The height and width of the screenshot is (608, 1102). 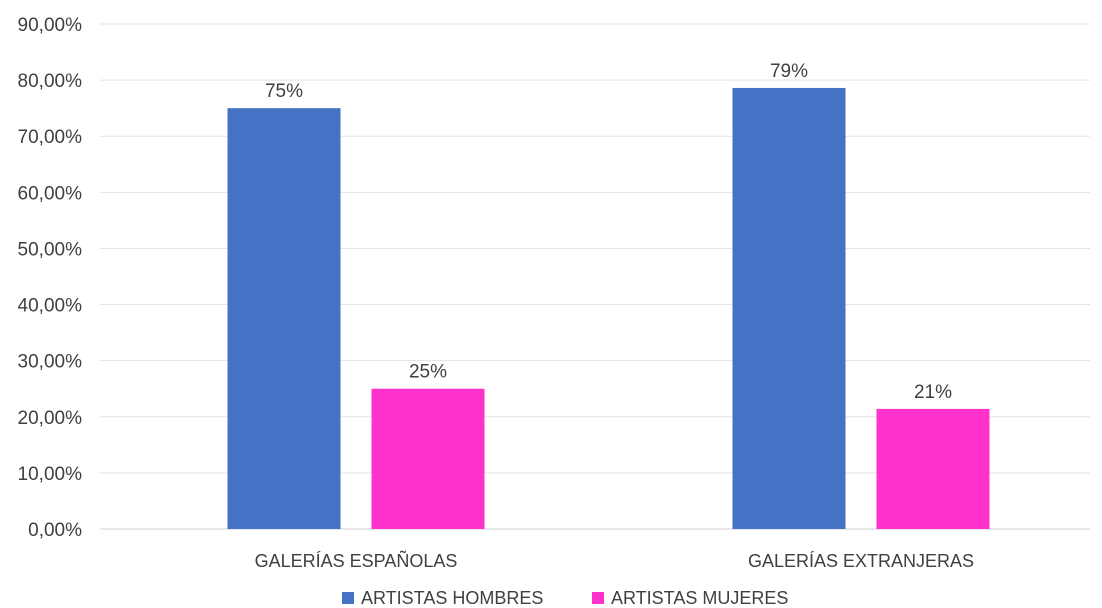 What do you see at coordinates (50, 418) in the screenshot?
I see `y-tick-label: 20,00%` at bounding box center [50, 418].